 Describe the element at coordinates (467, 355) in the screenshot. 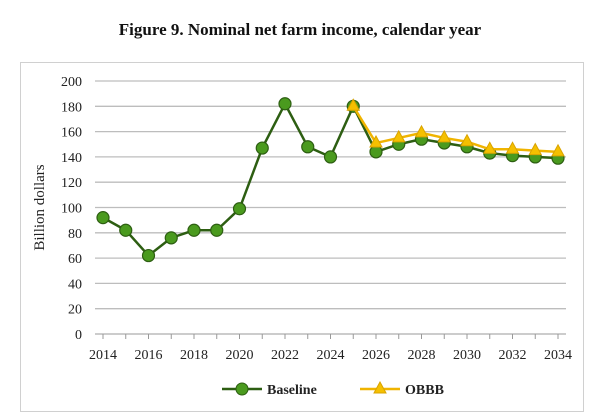

I see `x-tick-label: 2030` at that location.